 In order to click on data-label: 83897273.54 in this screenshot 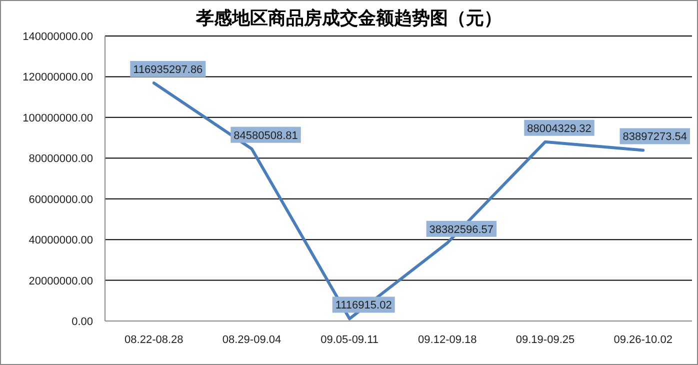, I will do `click(654, 137)`.